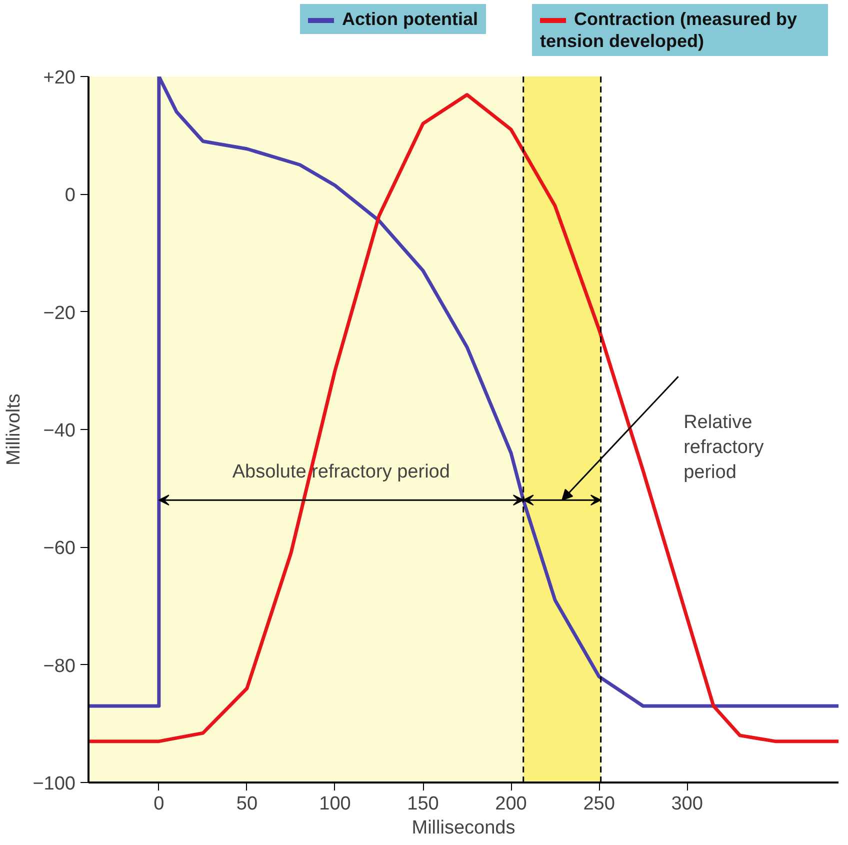  What do you see at coordinates (59, 313) in the screenshot?
I see `y-tick-label: −20` at bounding box center [59, 313].